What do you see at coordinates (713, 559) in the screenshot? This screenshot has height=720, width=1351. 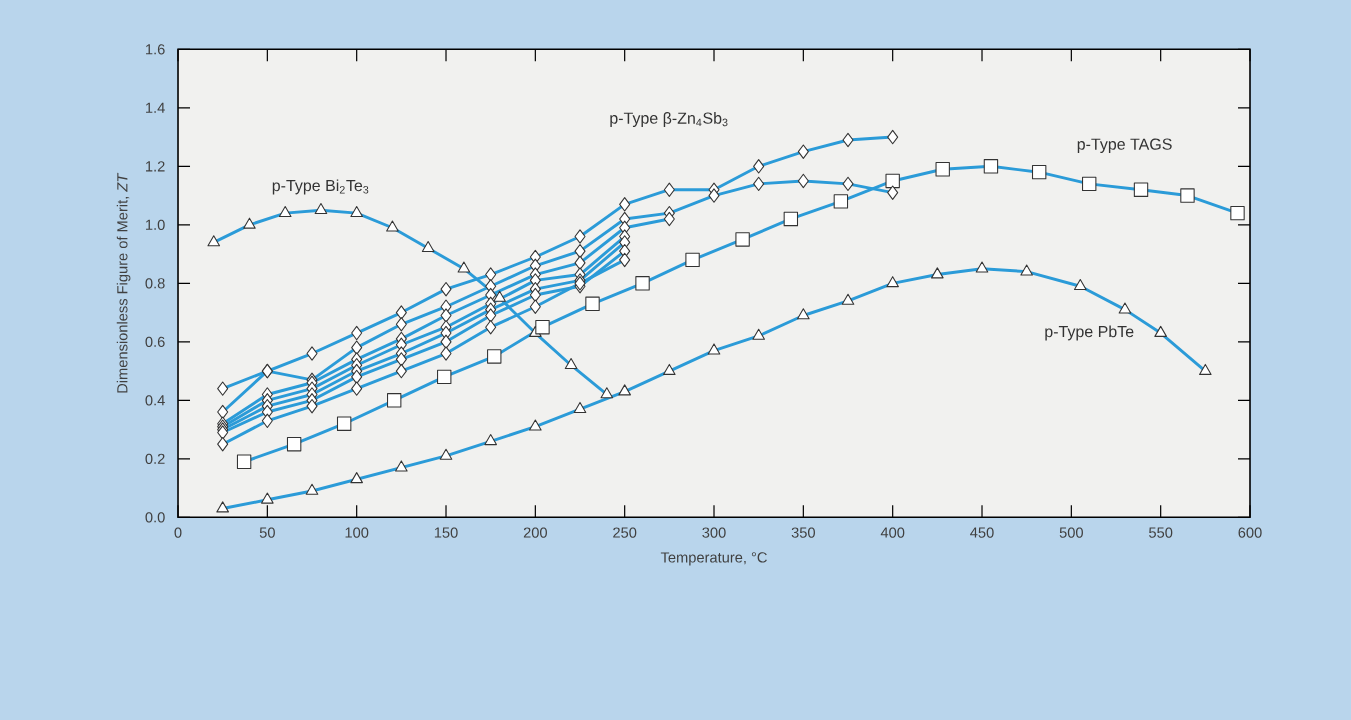 I see `x-axis-title: Temperature, °C` at bounding box center [713, 559].